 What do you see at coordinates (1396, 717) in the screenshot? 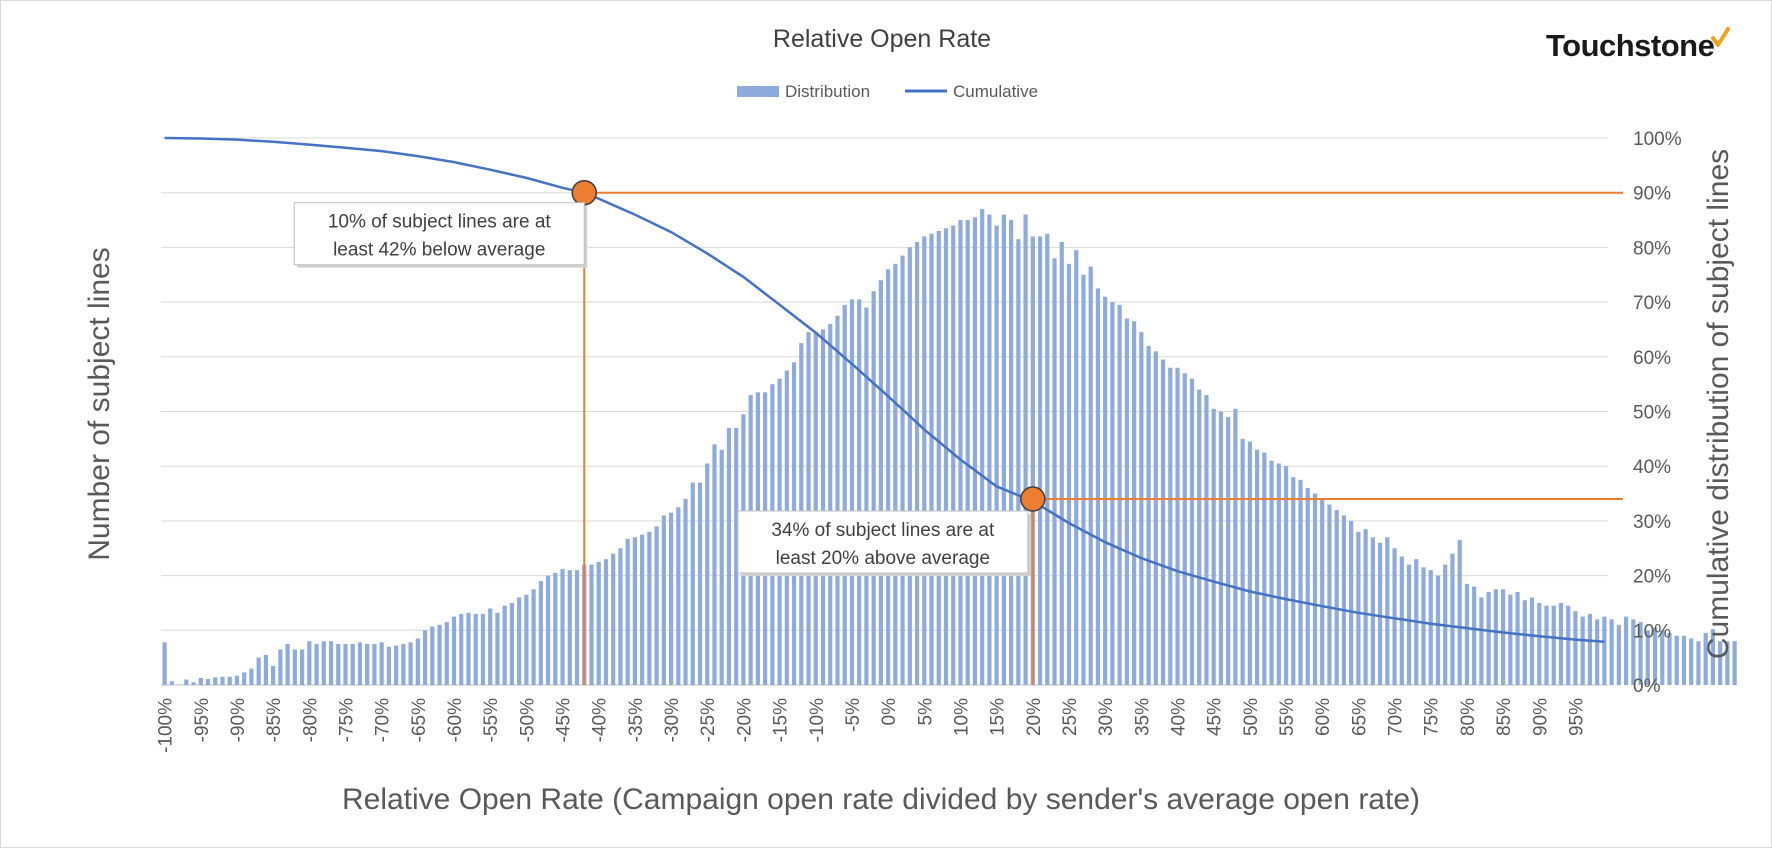
I see `x-tick-label: 70%` at bounding box center [1396, 717].